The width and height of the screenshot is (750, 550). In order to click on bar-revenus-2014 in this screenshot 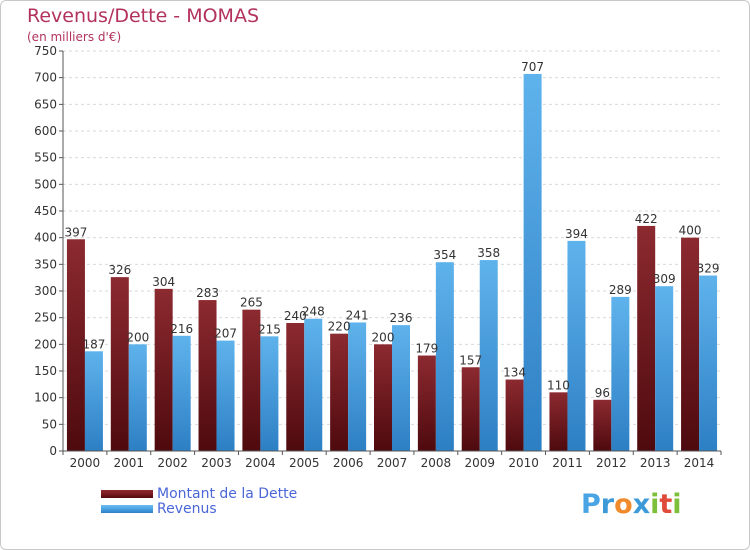, I will do `click(708, 363)`.